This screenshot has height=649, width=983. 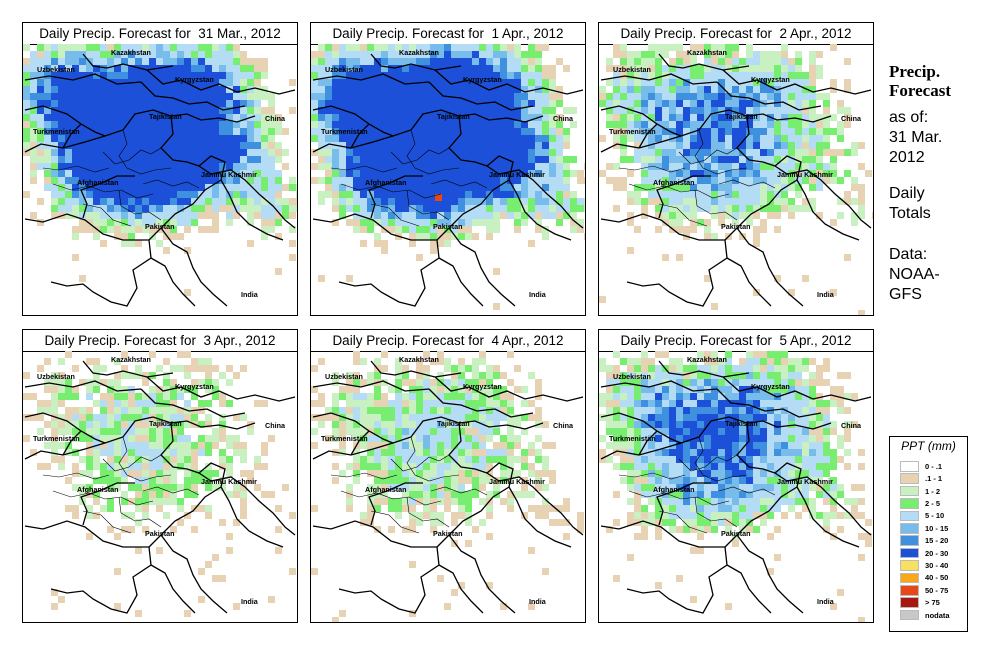 What do you see at coordinates (453, 116) in the screenshot?
I see `country-label-tajikistan: Tajikistan` at bounding box center [453, 116].